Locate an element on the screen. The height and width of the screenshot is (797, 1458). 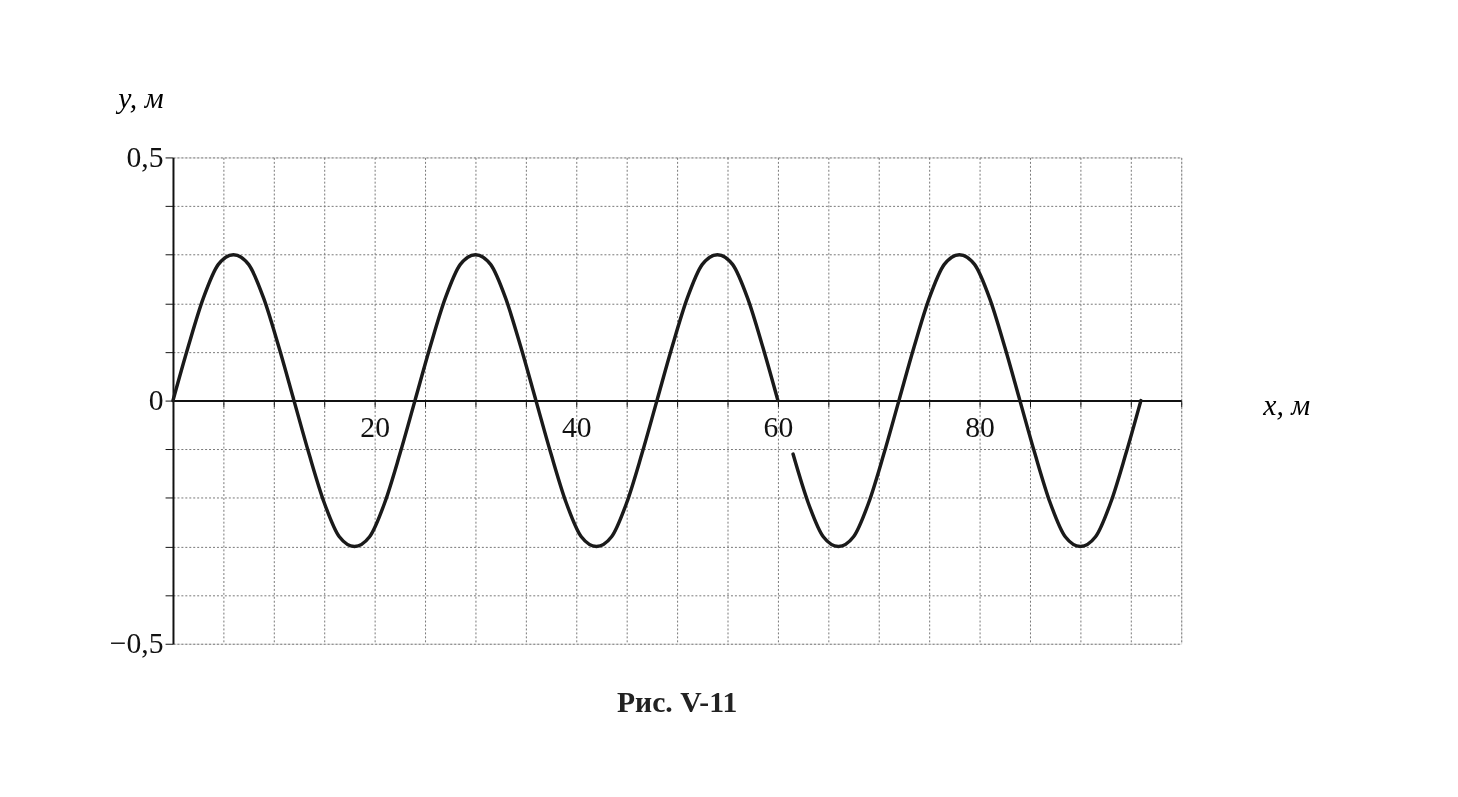
x-tick-label: 20 is located at coordinates (375, 426).